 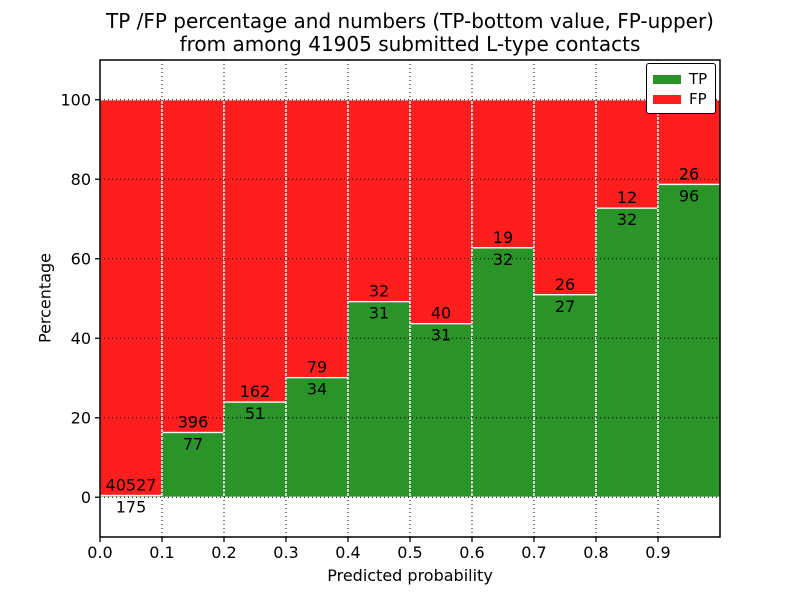 What do you see at coordinates (161, 552) in the screenshot?
I see `x-tick-label-0.1: 0.1` at bounding box center [161, 552].